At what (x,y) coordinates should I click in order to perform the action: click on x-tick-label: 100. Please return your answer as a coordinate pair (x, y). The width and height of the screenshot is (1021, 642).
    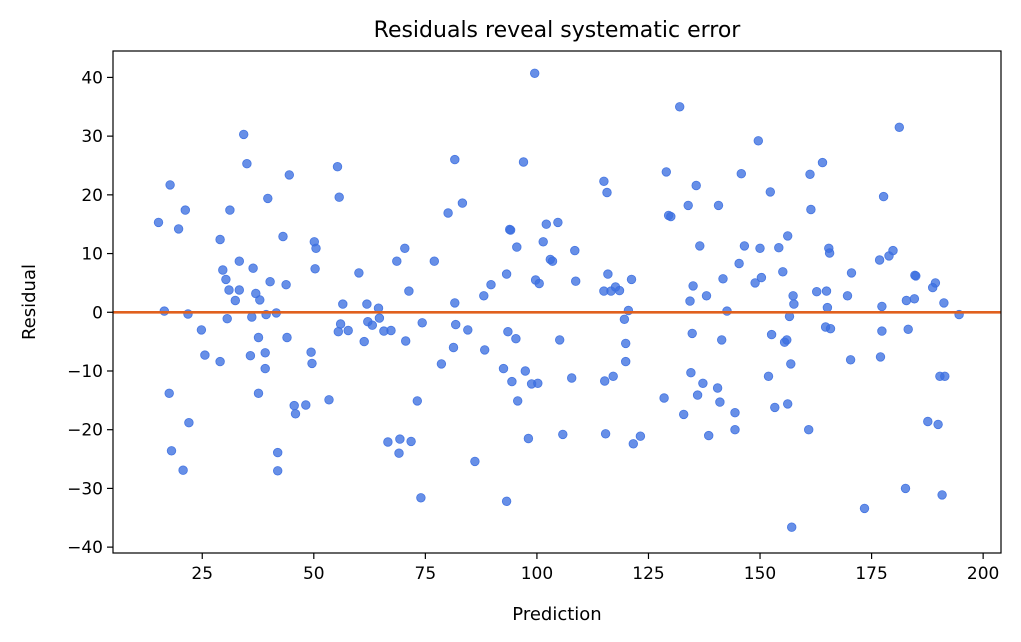
    Looking at the image, I should click on (537, 574).